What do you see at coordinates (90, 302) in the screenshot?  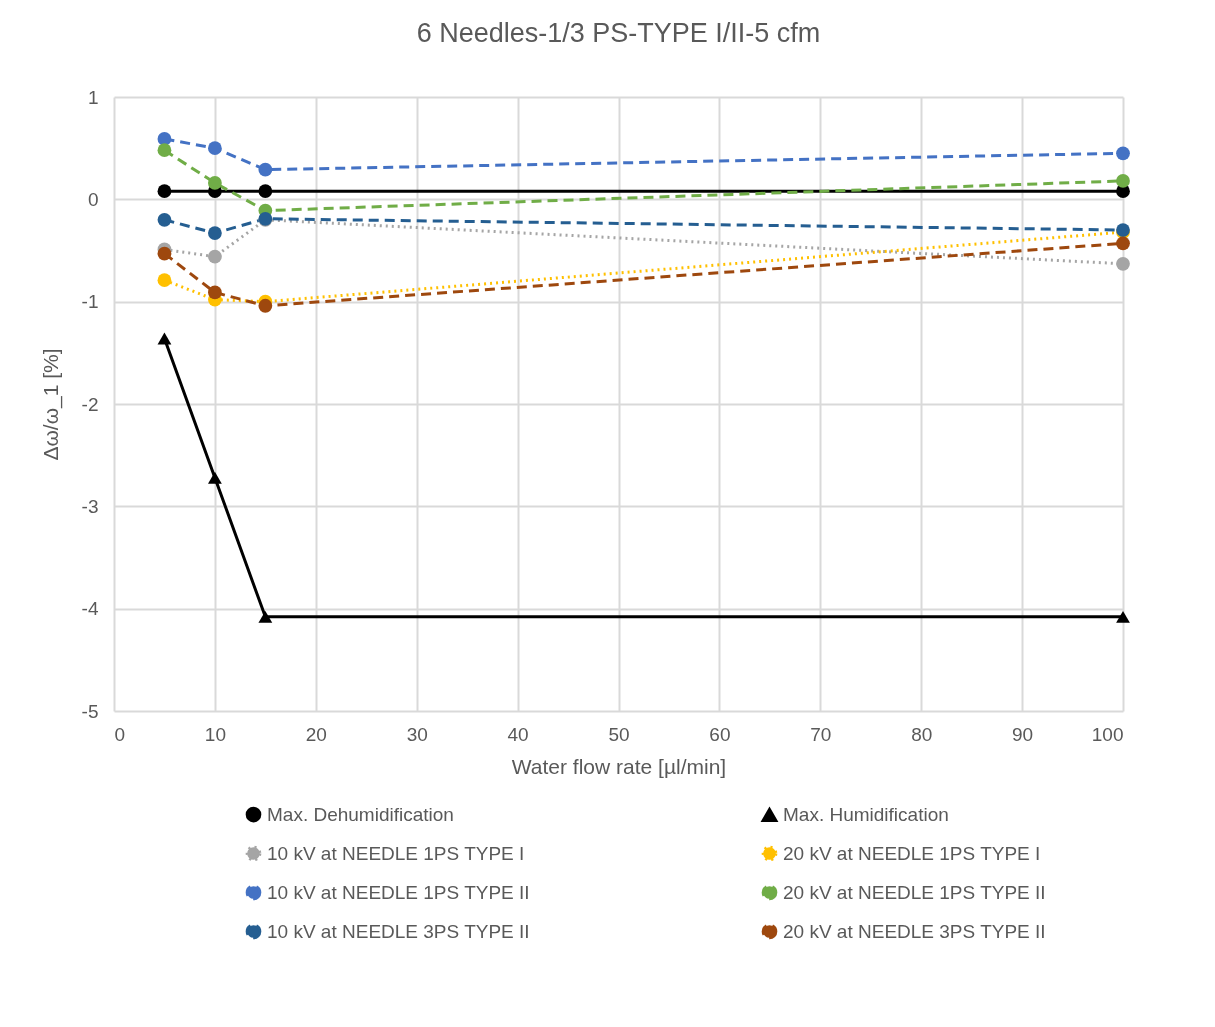 I see `y-tick-label: -1` at bounding box center [90, 302].